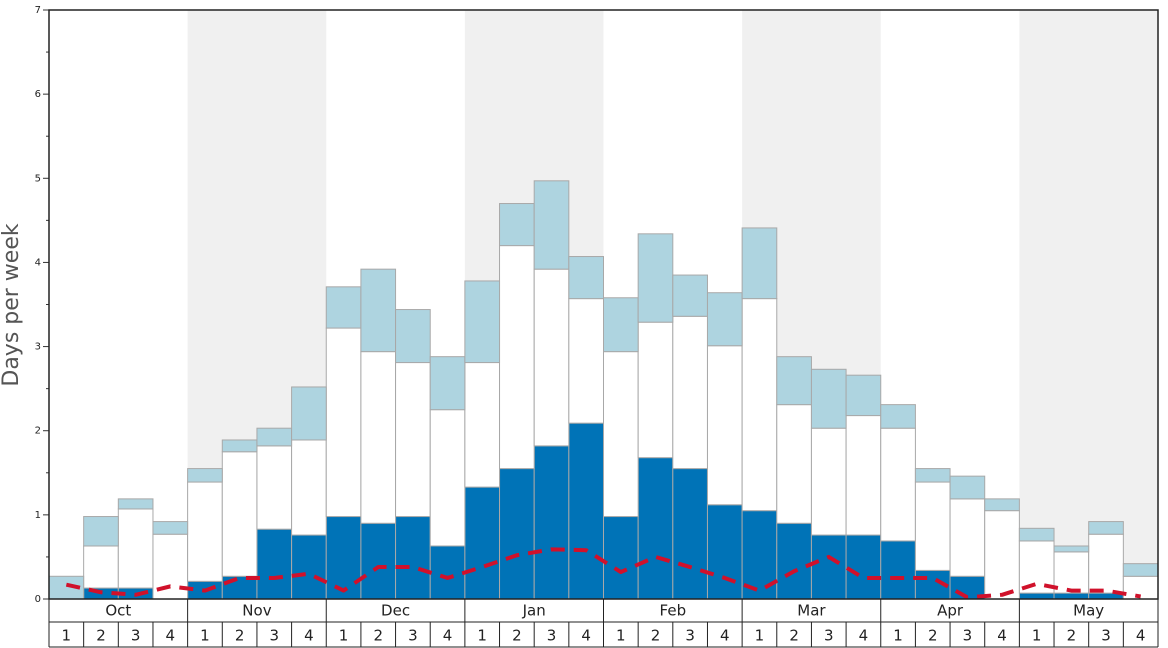 The image size is (1168, 648). Describe the element at coordinates (38, 431) in the screenshot. I see `y-tick-label: 2` at that location.